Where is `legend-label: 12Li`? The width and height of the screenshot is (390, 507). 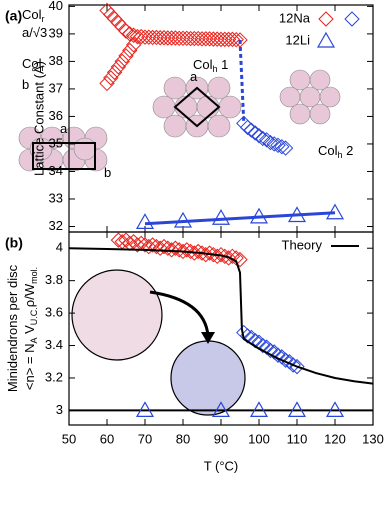
legend-label: 12Li is located at coordinates (297, 39).